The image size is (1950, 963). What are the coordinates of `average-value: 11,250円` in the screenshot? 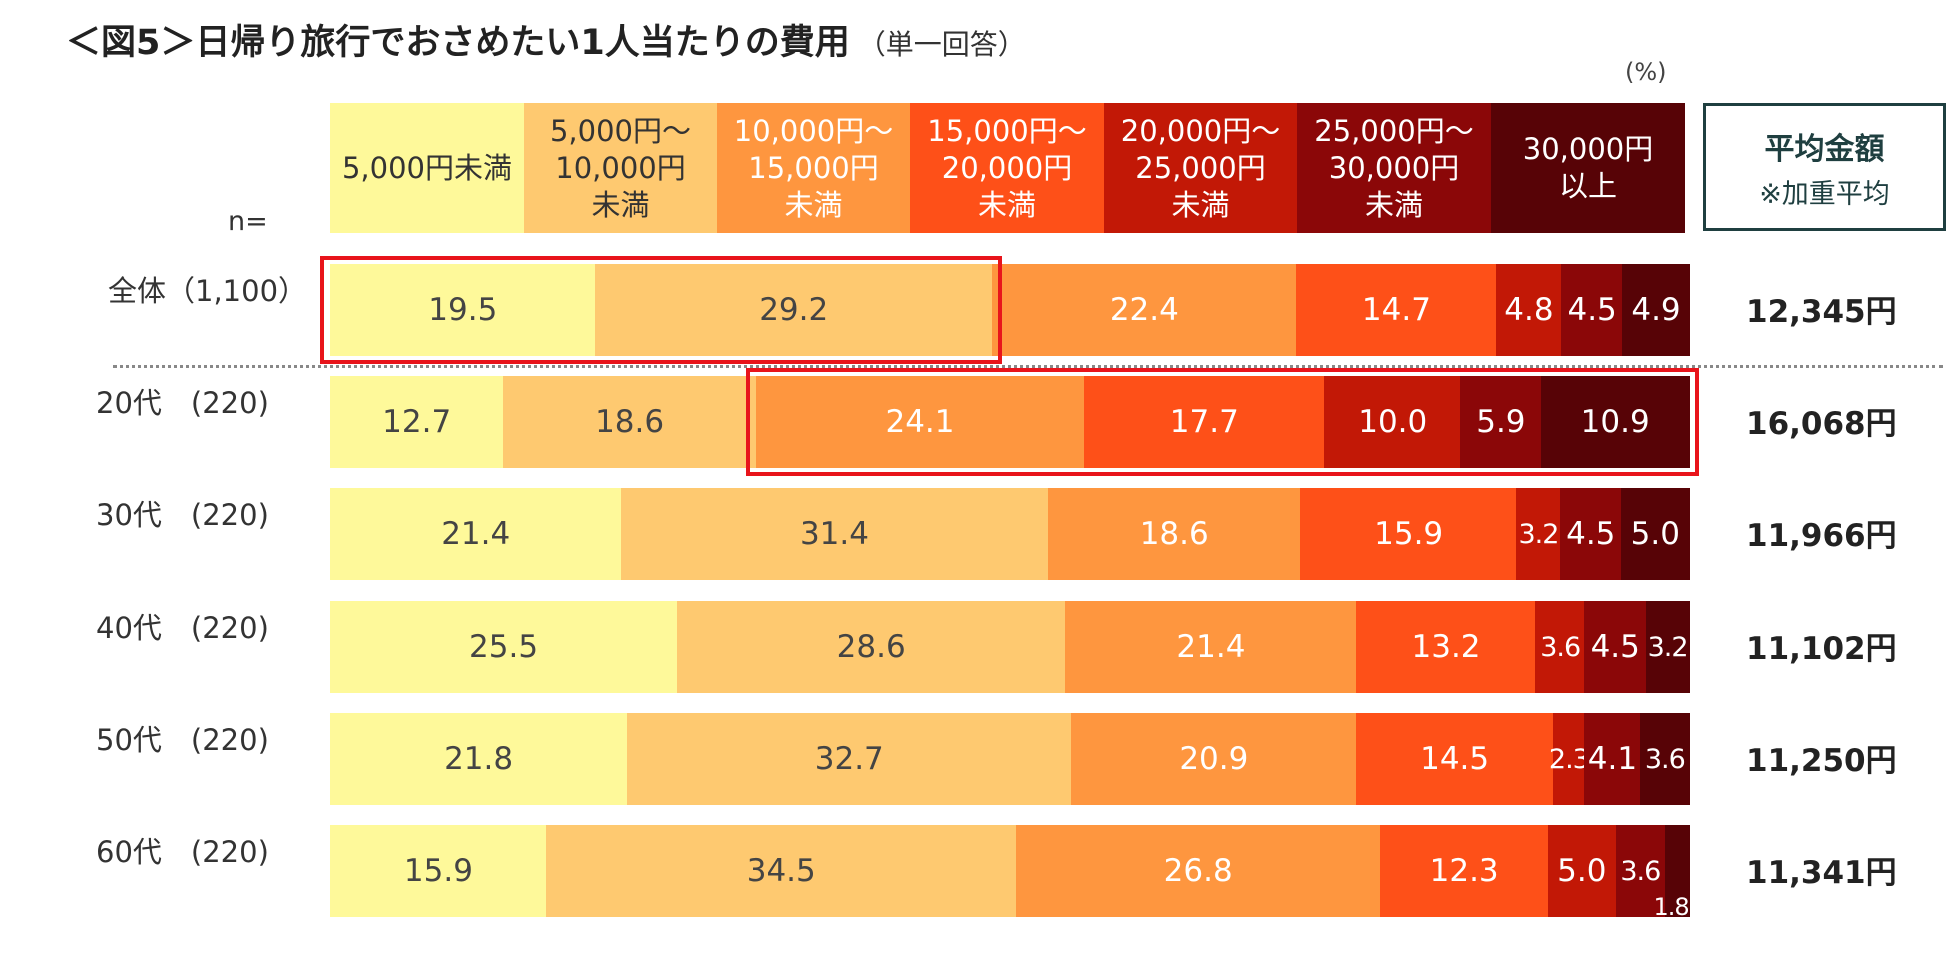 It's located at (1821, 761).